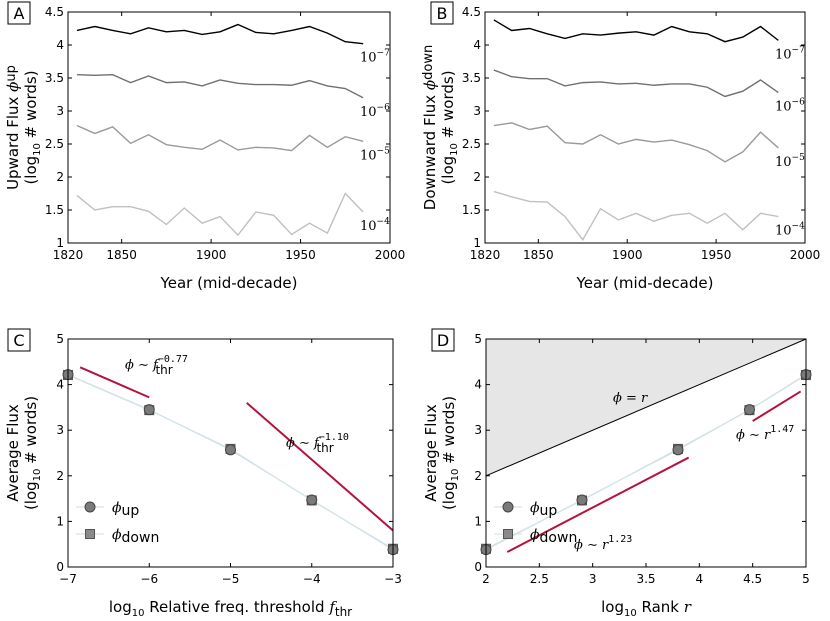 Image resolution: width=830 pixels, height=621 pixels. I want to click on x-tick-label: 4.5, so click(752, 579).